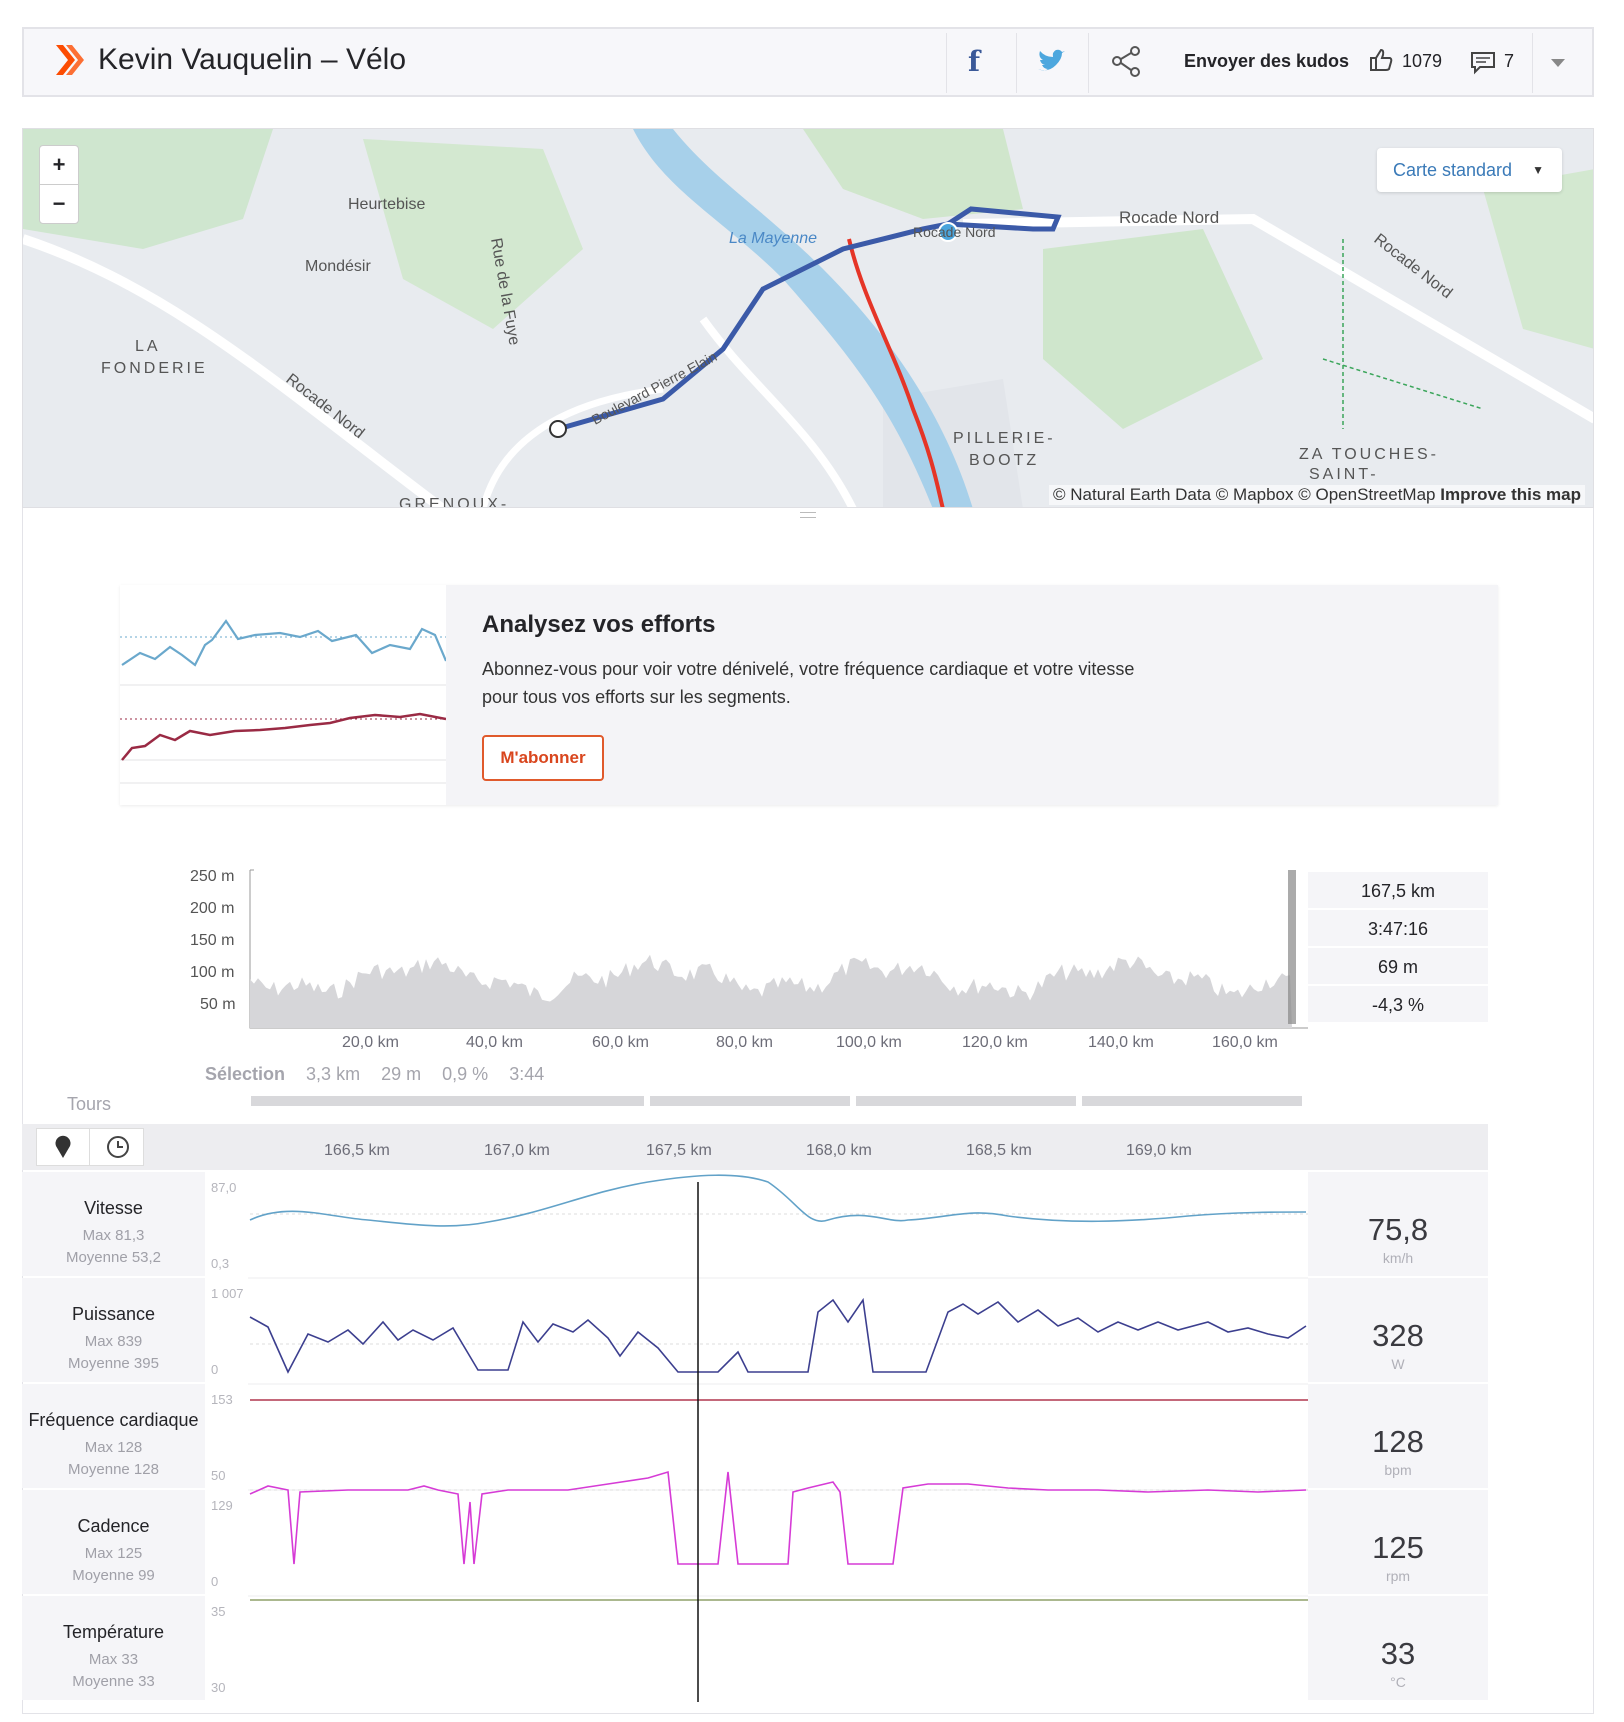 This screenshot has height=1722, width=1624. I want to click on cadence-ymax: 129, so click(222, 1505).